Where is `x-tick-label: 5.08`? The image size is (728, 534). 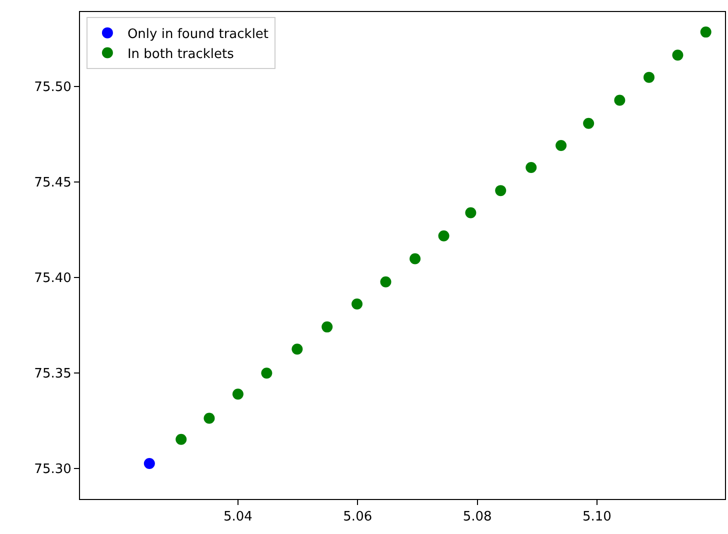 x-tick-label: 5.08 is located at coordinates (477, 517).